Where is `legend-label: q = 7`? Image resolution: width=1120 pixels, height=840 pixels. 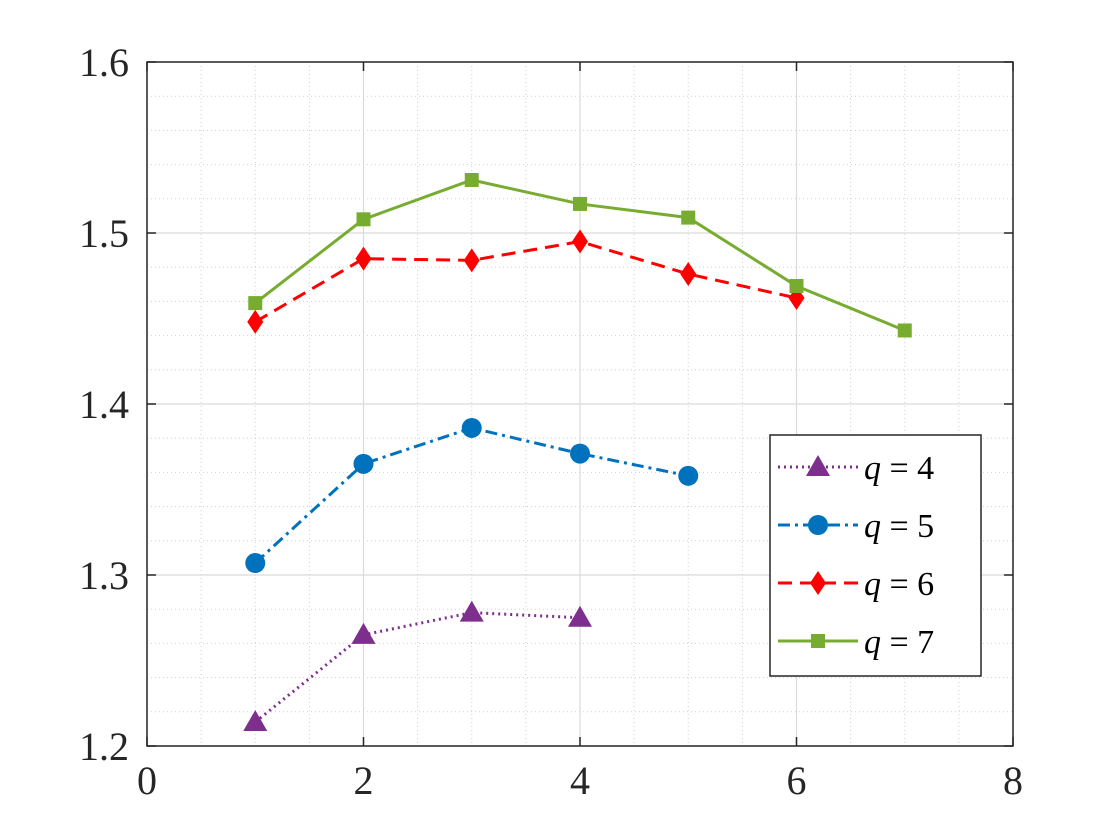 legend-label: q = 7 is located at coordinates (899, 642).